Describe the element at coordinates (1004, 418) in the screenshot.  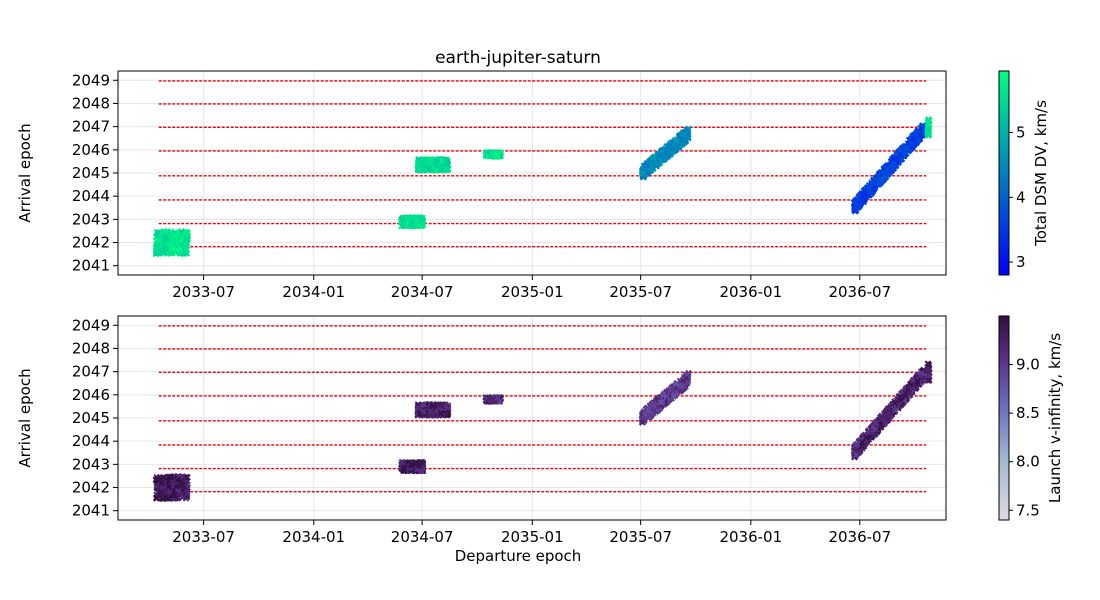
I see `bottom-colorbar-gradient` at that location.